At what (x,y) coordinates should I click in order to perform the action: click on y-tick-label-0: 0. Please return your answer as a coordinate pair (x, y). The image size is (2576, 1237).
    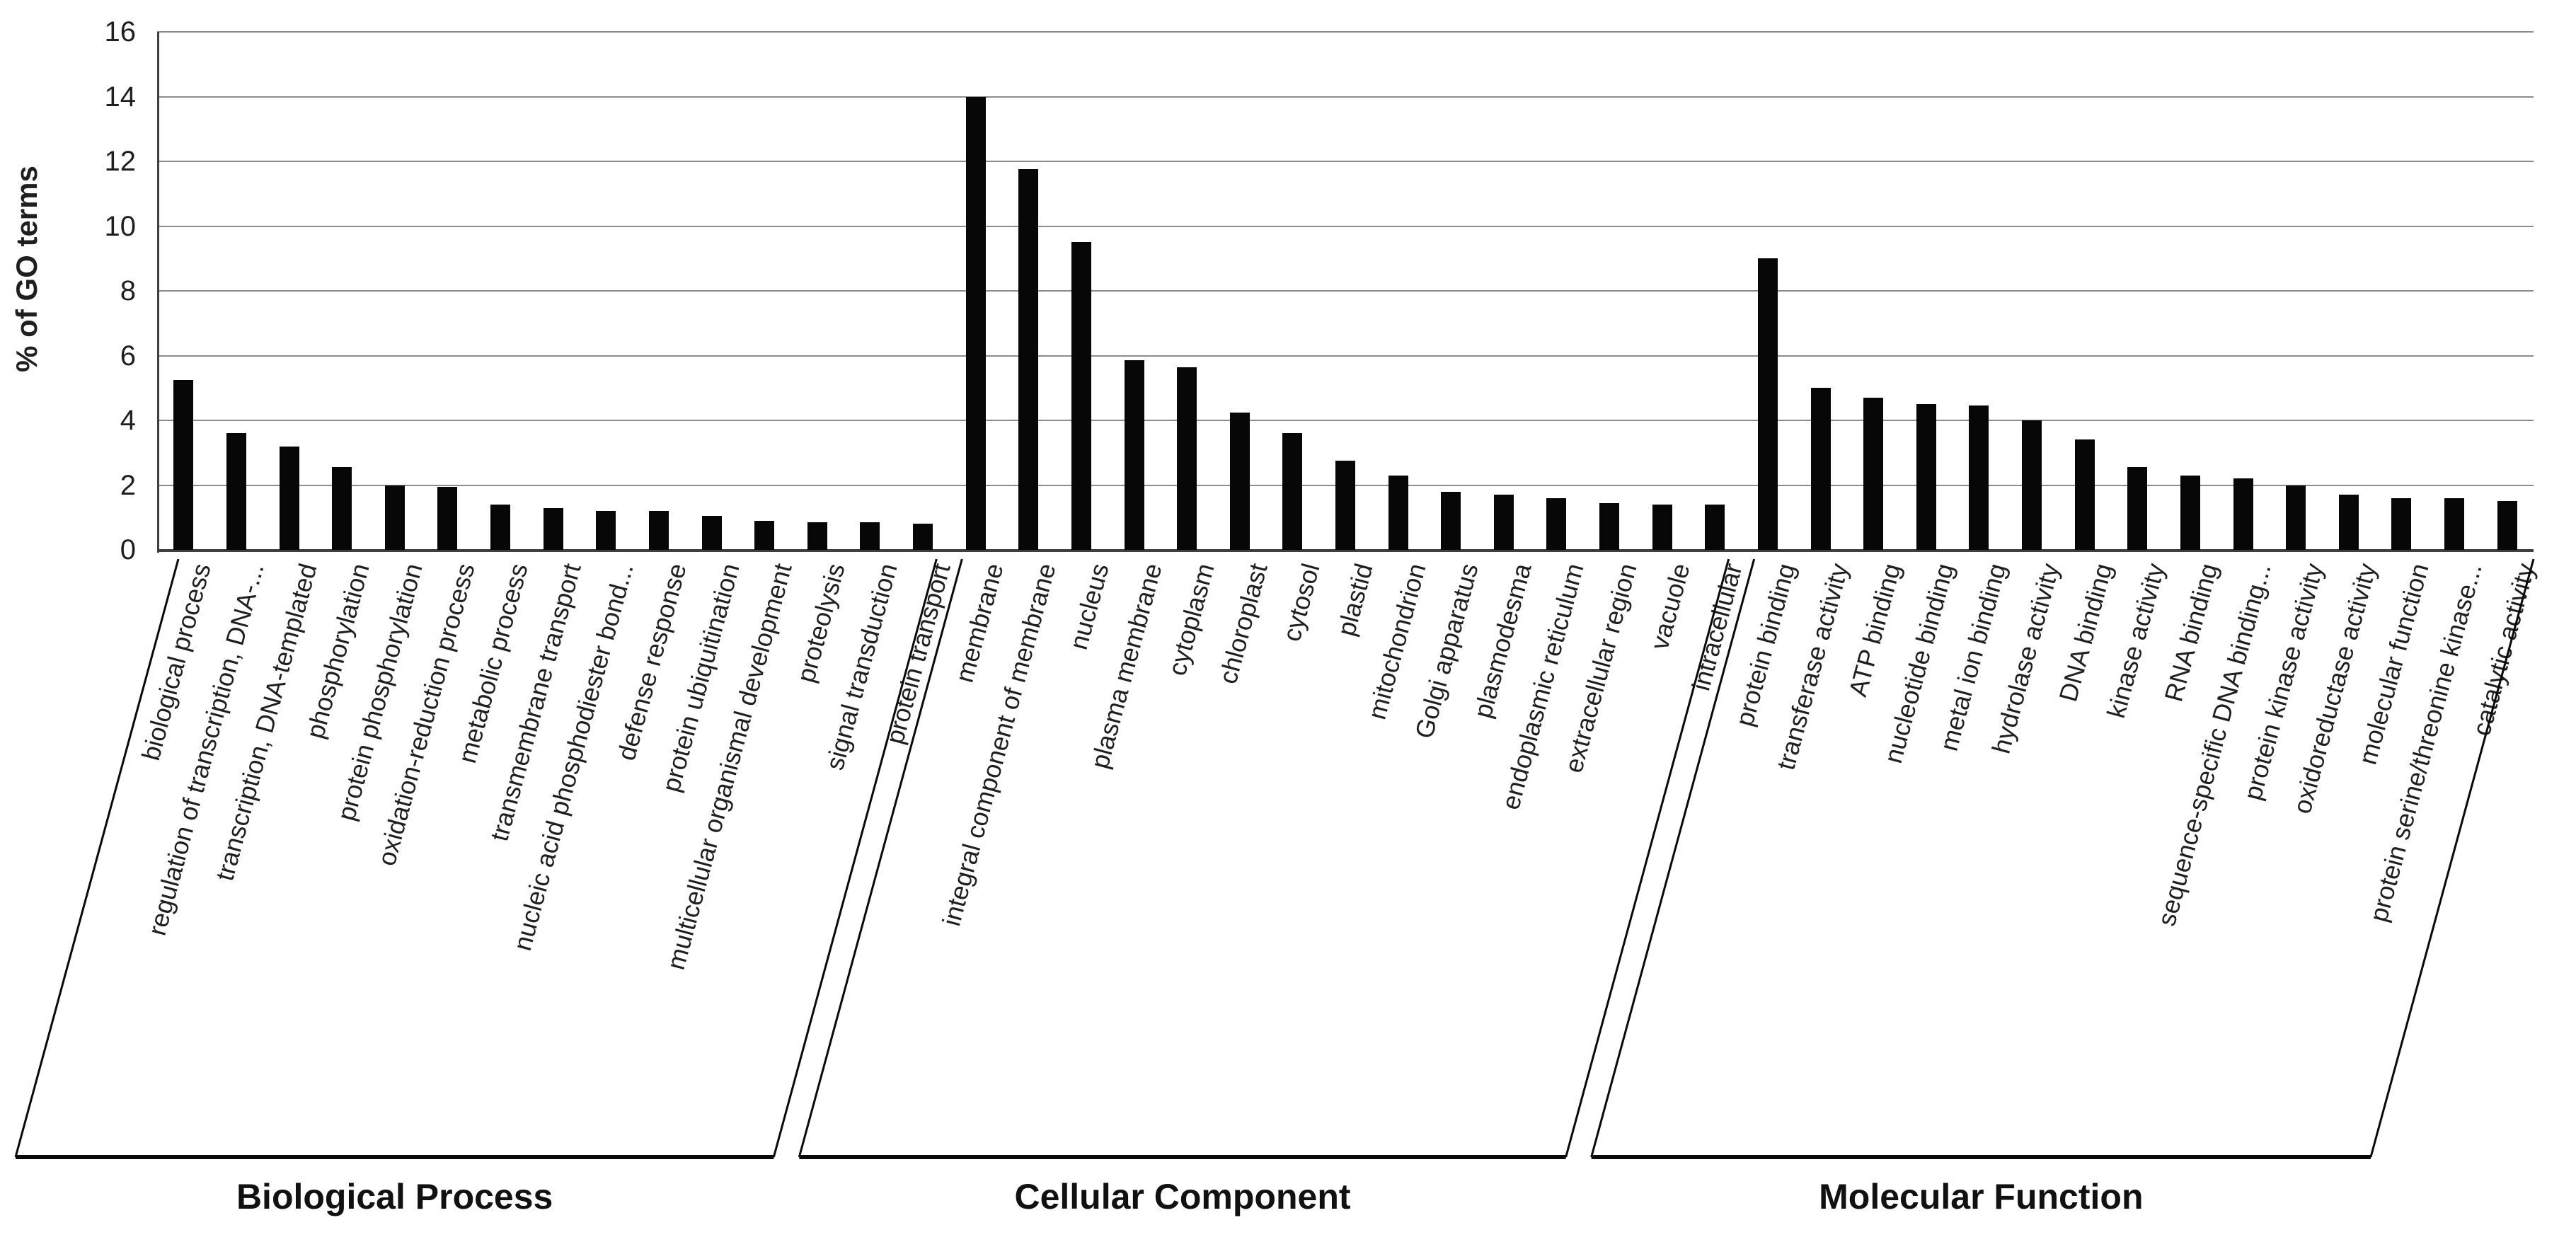
    Looking at the image, I should click on (128, 549).